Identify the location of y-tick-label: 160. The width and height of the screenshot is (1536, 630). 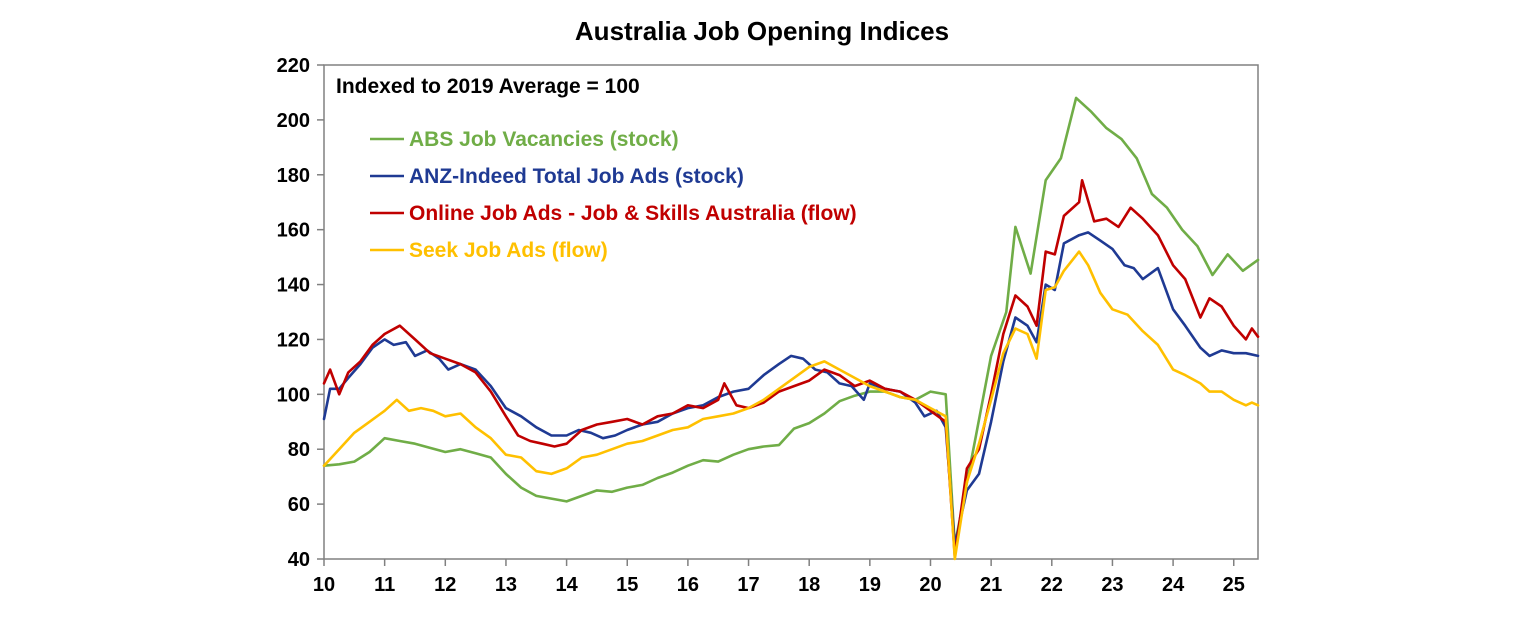
(293, 231).